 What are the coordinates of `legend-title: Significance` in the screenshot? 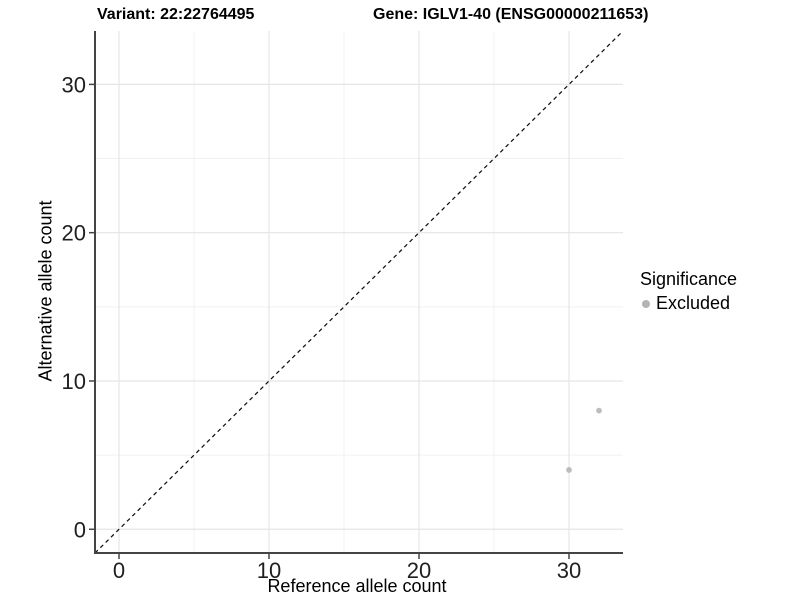 It's located at (689, 279).